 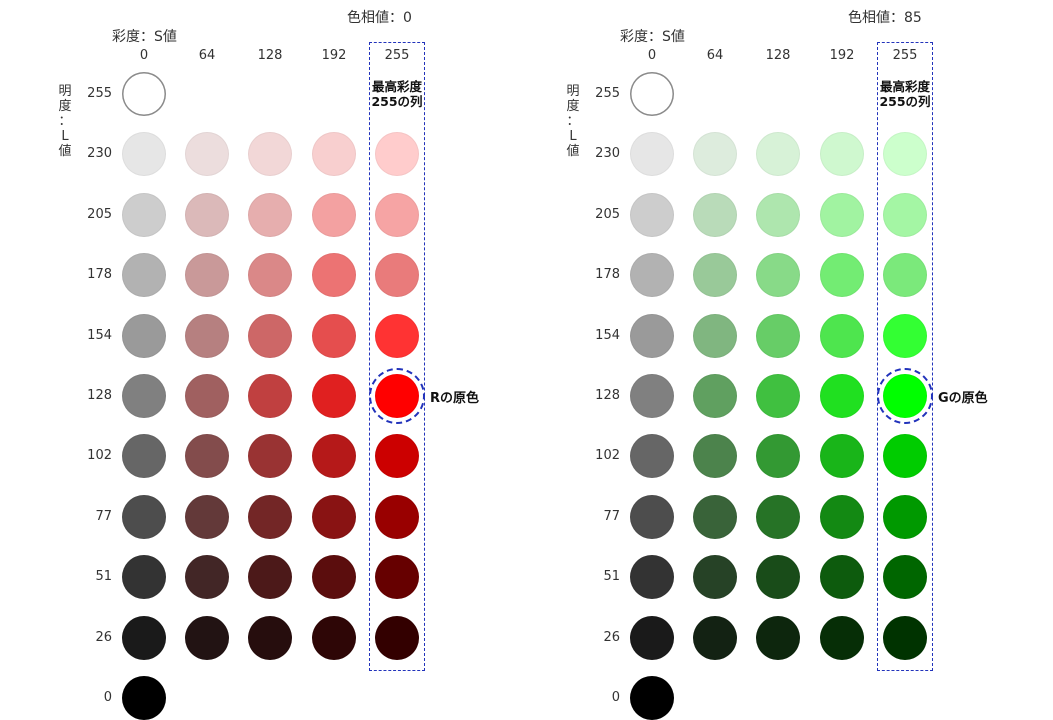 What do you see at coordinates (573, 106) in the screenshot?
I see `lightness-axis-char: 度` at bounding box center [573, 106].